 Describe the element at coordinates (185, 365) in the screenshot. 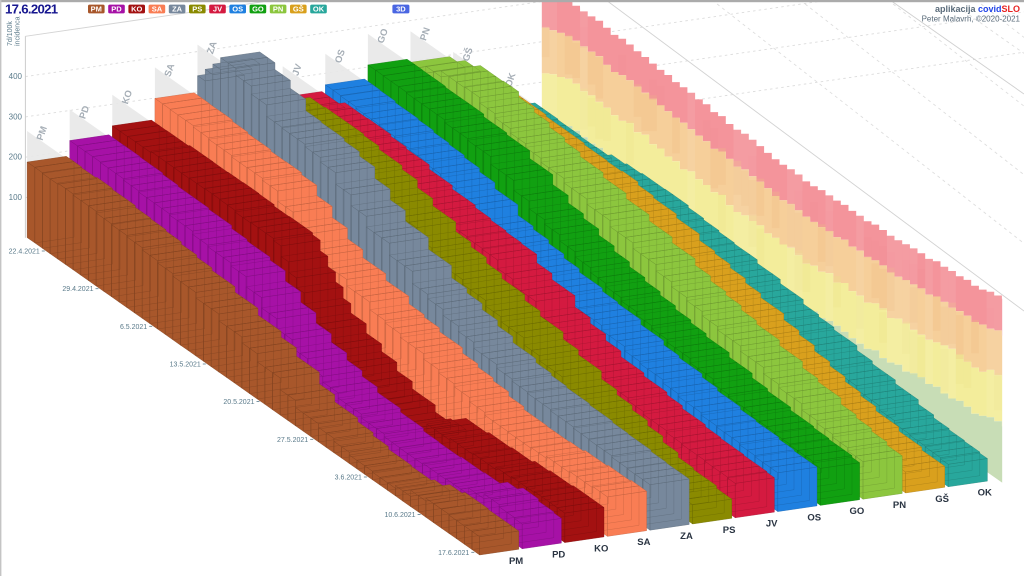

I see `svg-text: 13.5.2021` at that location.